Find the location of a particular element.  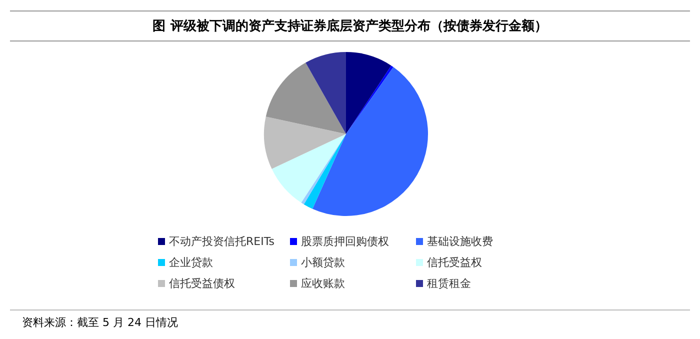

legend-label: 信托受益权 is located at coordinates (454, 262).